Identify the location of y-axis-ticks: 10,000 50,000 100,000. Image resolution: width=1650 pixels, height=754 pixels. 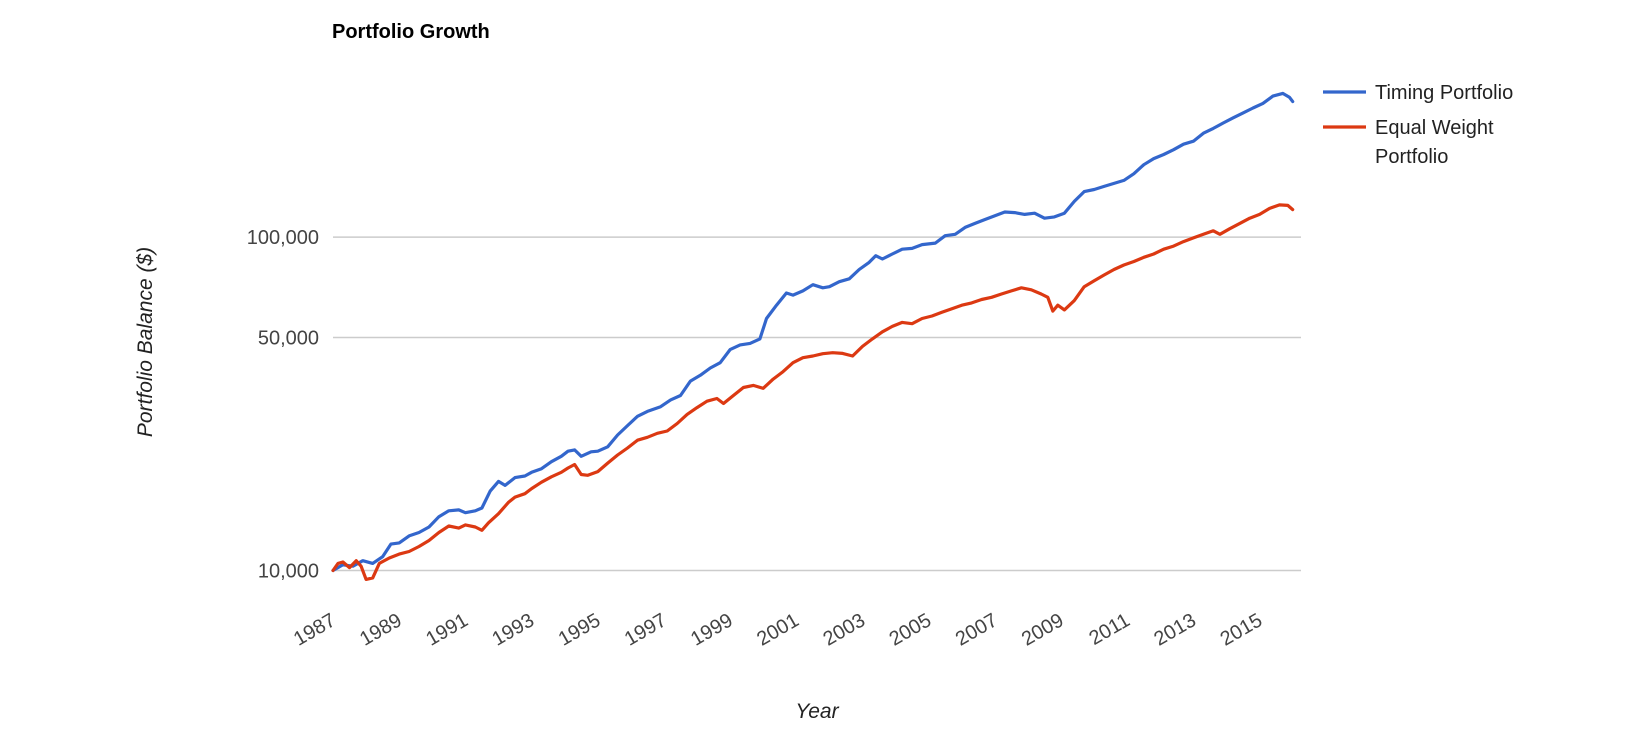
(283, 404).